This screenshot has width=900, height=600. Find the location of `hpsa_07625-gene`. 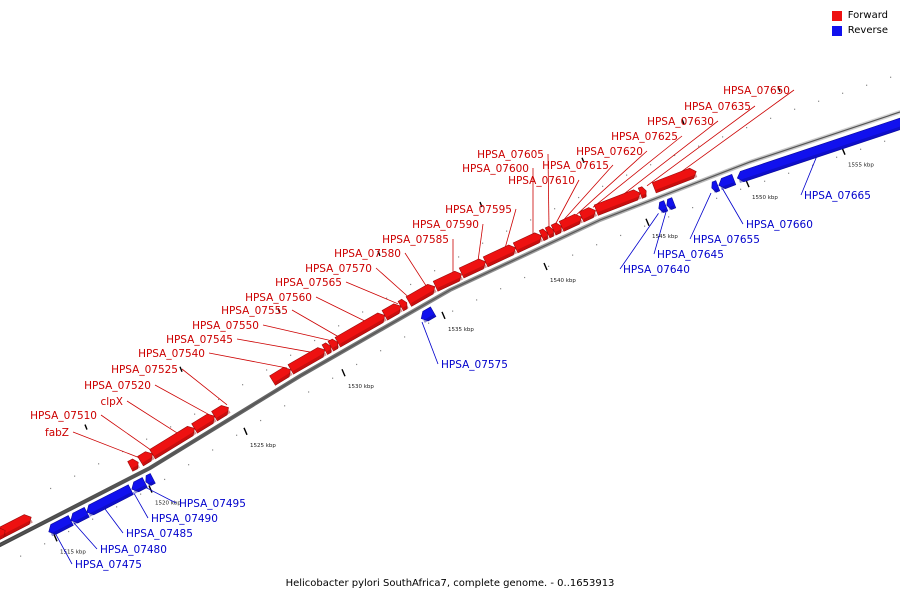

hpsa_07625-gene is located at coordinates (587, 215).